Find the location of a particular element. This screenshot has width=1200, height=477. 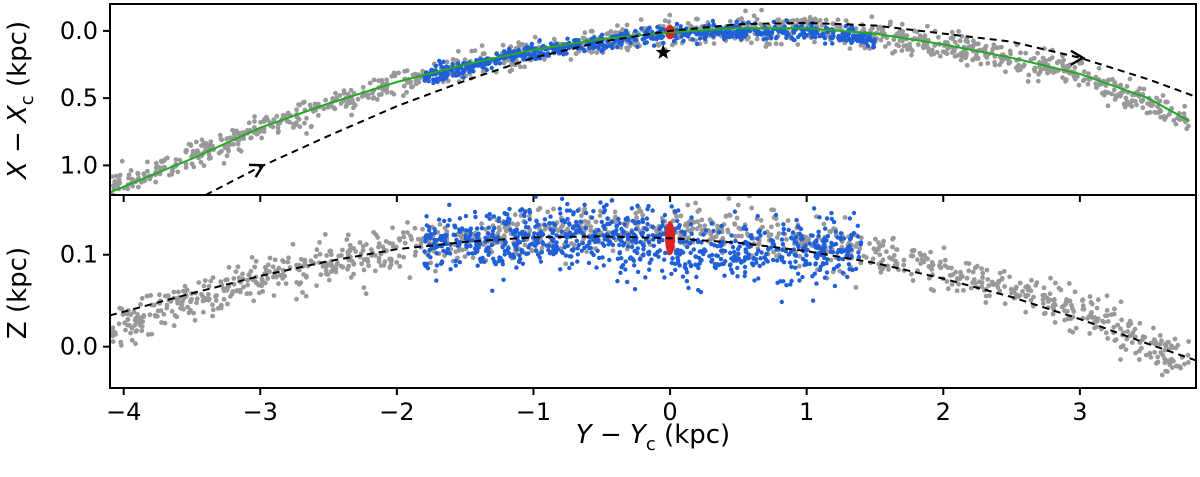

bottom-x-ticks: −4 −3 −2 −1 0 1 2 3 is located at coordinates (597, 407).